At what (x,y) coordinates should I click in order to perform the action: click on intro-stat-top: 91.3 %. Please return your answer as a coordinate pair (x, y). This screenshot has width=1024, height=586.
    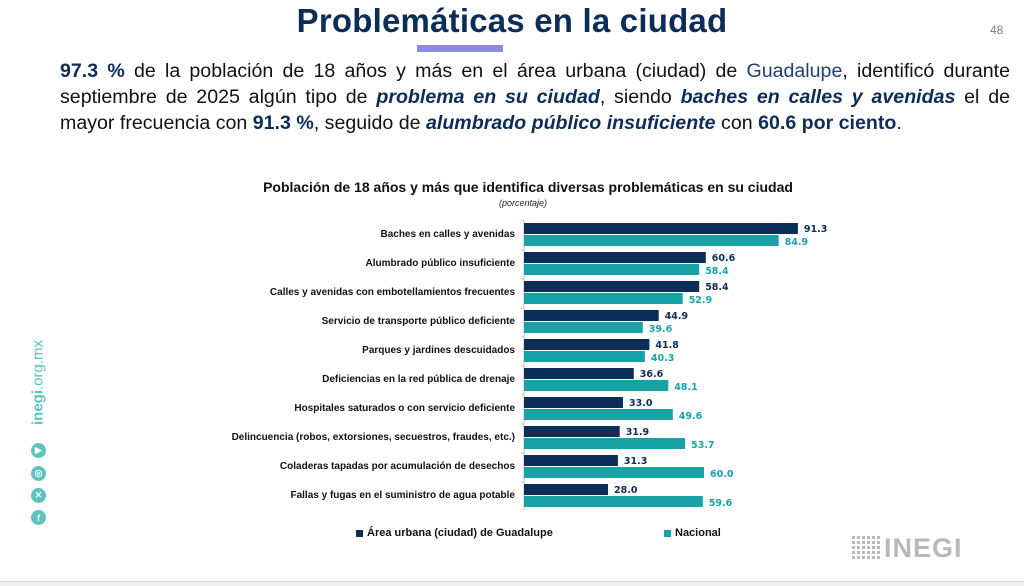
    Looking at the image, I should click on (283, 123).